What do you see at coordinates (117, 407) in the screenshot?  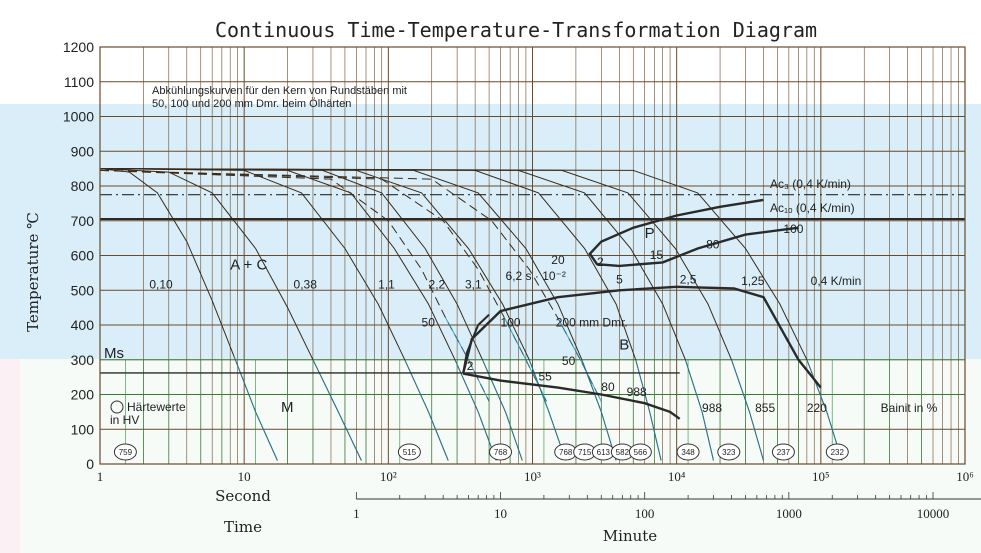 I see `legend-circle-icon` at bounding box center [117, 407].